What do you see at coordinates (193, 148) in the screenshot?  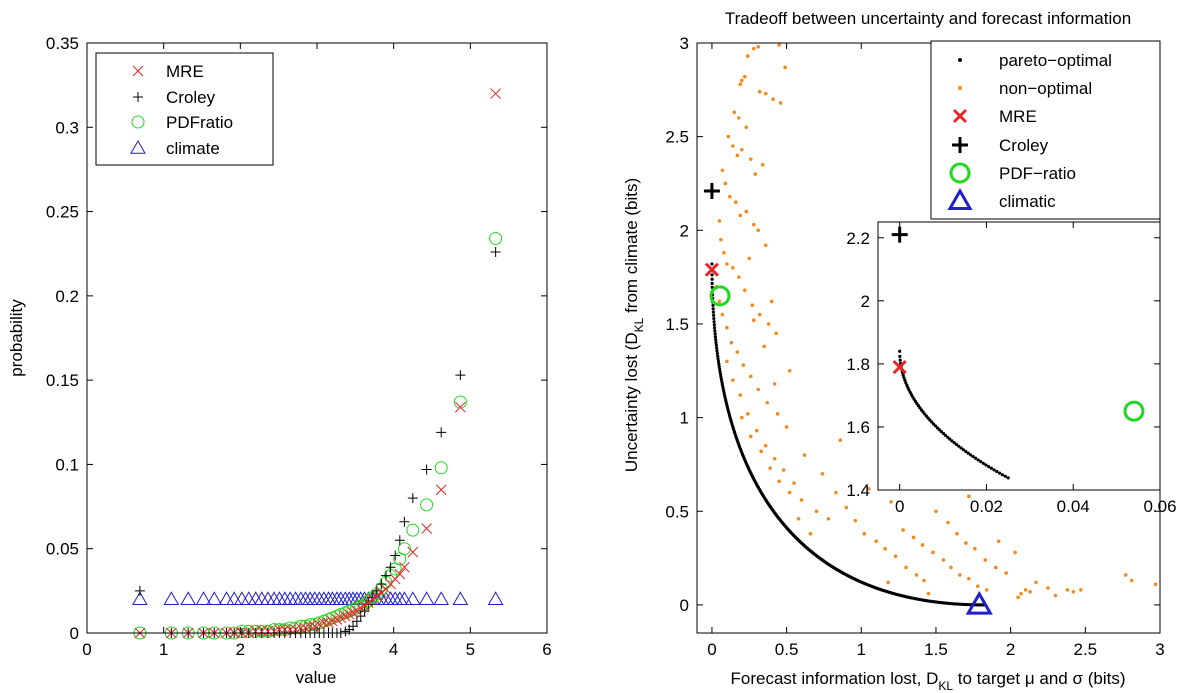 I see `left-legend-climate: climate` at bounding box center [193, 148].